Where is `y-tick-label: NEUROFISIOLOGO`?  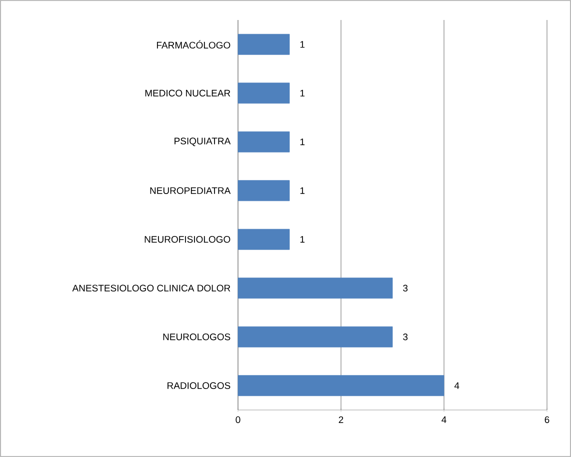
y-tick-label: NEUROFISIOLOGO is located at coordinates (187, 239).